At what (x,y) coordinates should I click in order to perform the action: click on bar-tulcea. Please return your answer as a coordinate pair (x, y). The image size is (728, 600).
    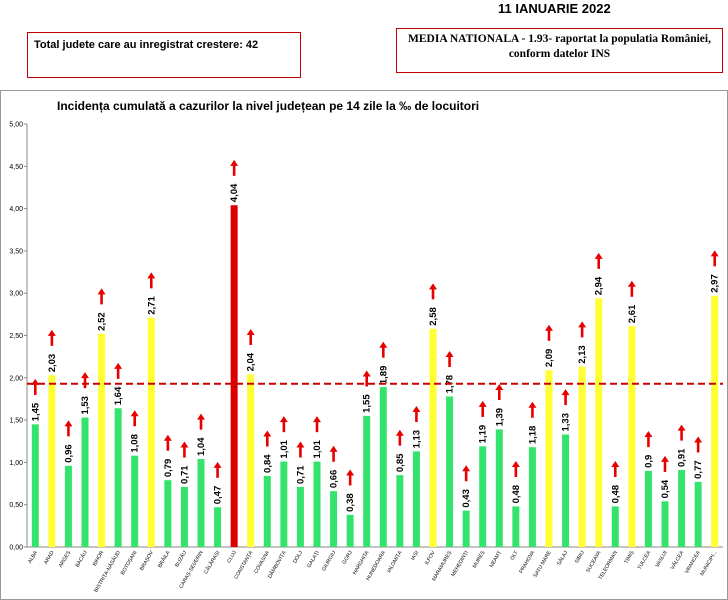
    Looking at the image, I should click on (648, 508).